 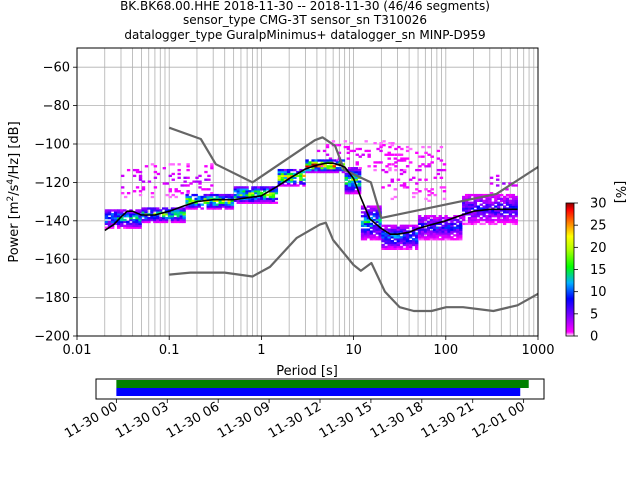 I want to click on density-cells, so click(x=311, y=195).